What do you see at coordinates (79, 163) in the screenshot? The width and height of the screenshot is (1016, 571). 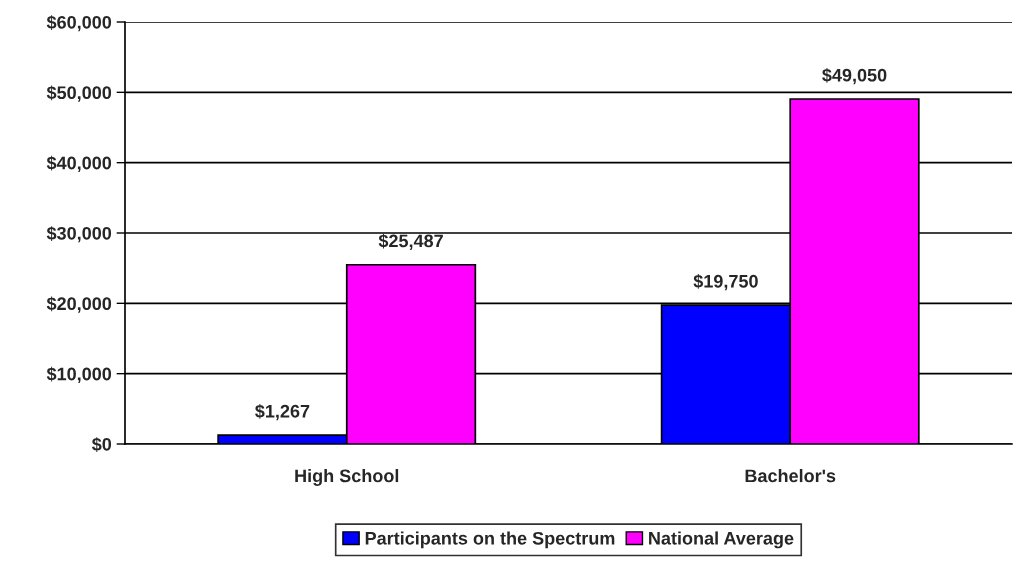 I see `y-tick-label: $40,000` at bounding box center [79, 163].